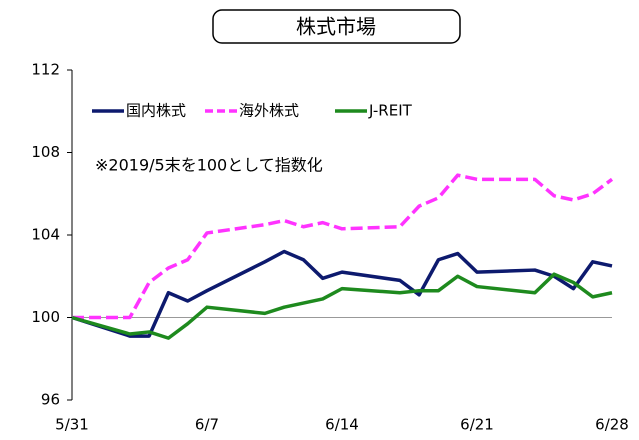 This screenshot has height=440, width=639. Describe the element at coordinates (45, 70) in the screenshot. I see `y-tick-label: 112` at that location.